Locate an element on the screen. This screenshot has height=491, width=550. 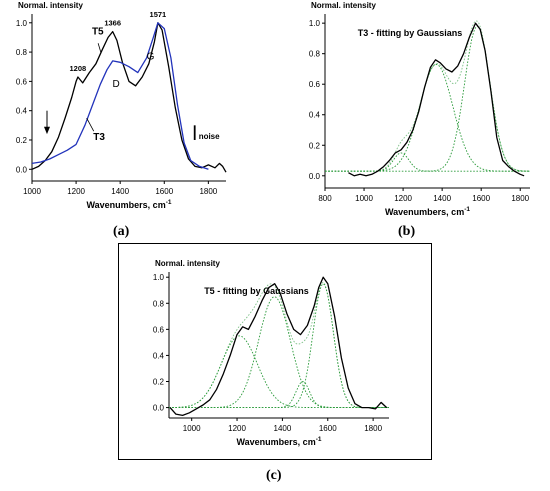
chart-title: T3 - fitting by Gaussians is located at coordinates (410, 33).